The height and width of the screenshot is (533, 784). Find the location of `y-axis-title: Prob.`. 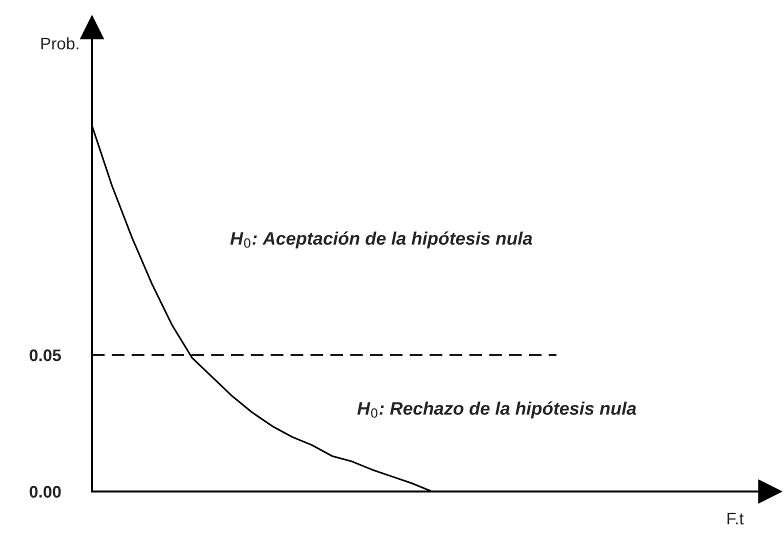

y-axis-title: Prob. is located at coordinates (59, 43).